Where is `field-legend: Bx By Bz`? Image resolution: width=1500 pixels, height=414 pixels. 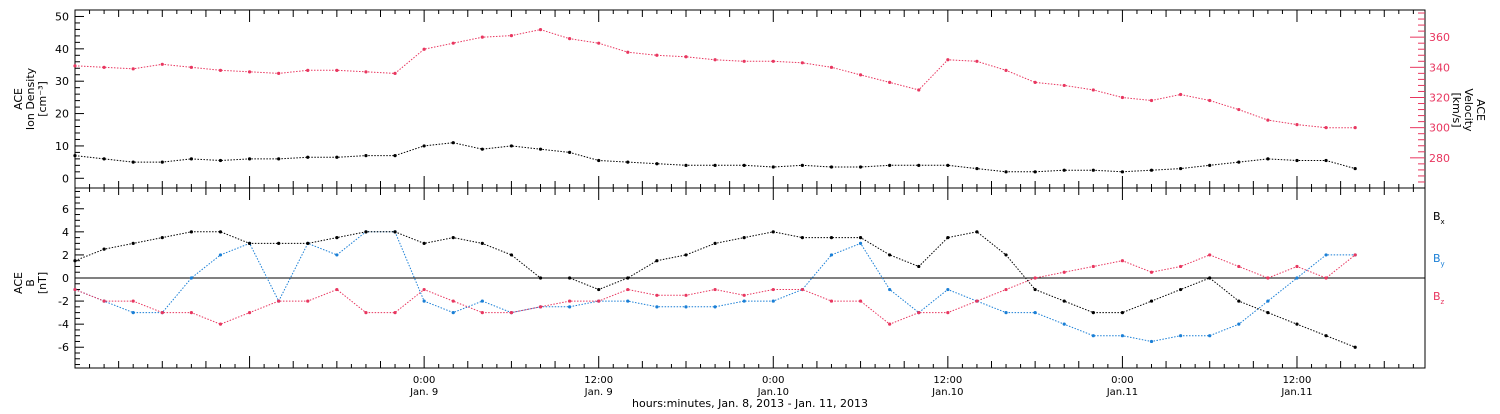 field-legend: Bx By Bz is located at coordinates (1439, 258).